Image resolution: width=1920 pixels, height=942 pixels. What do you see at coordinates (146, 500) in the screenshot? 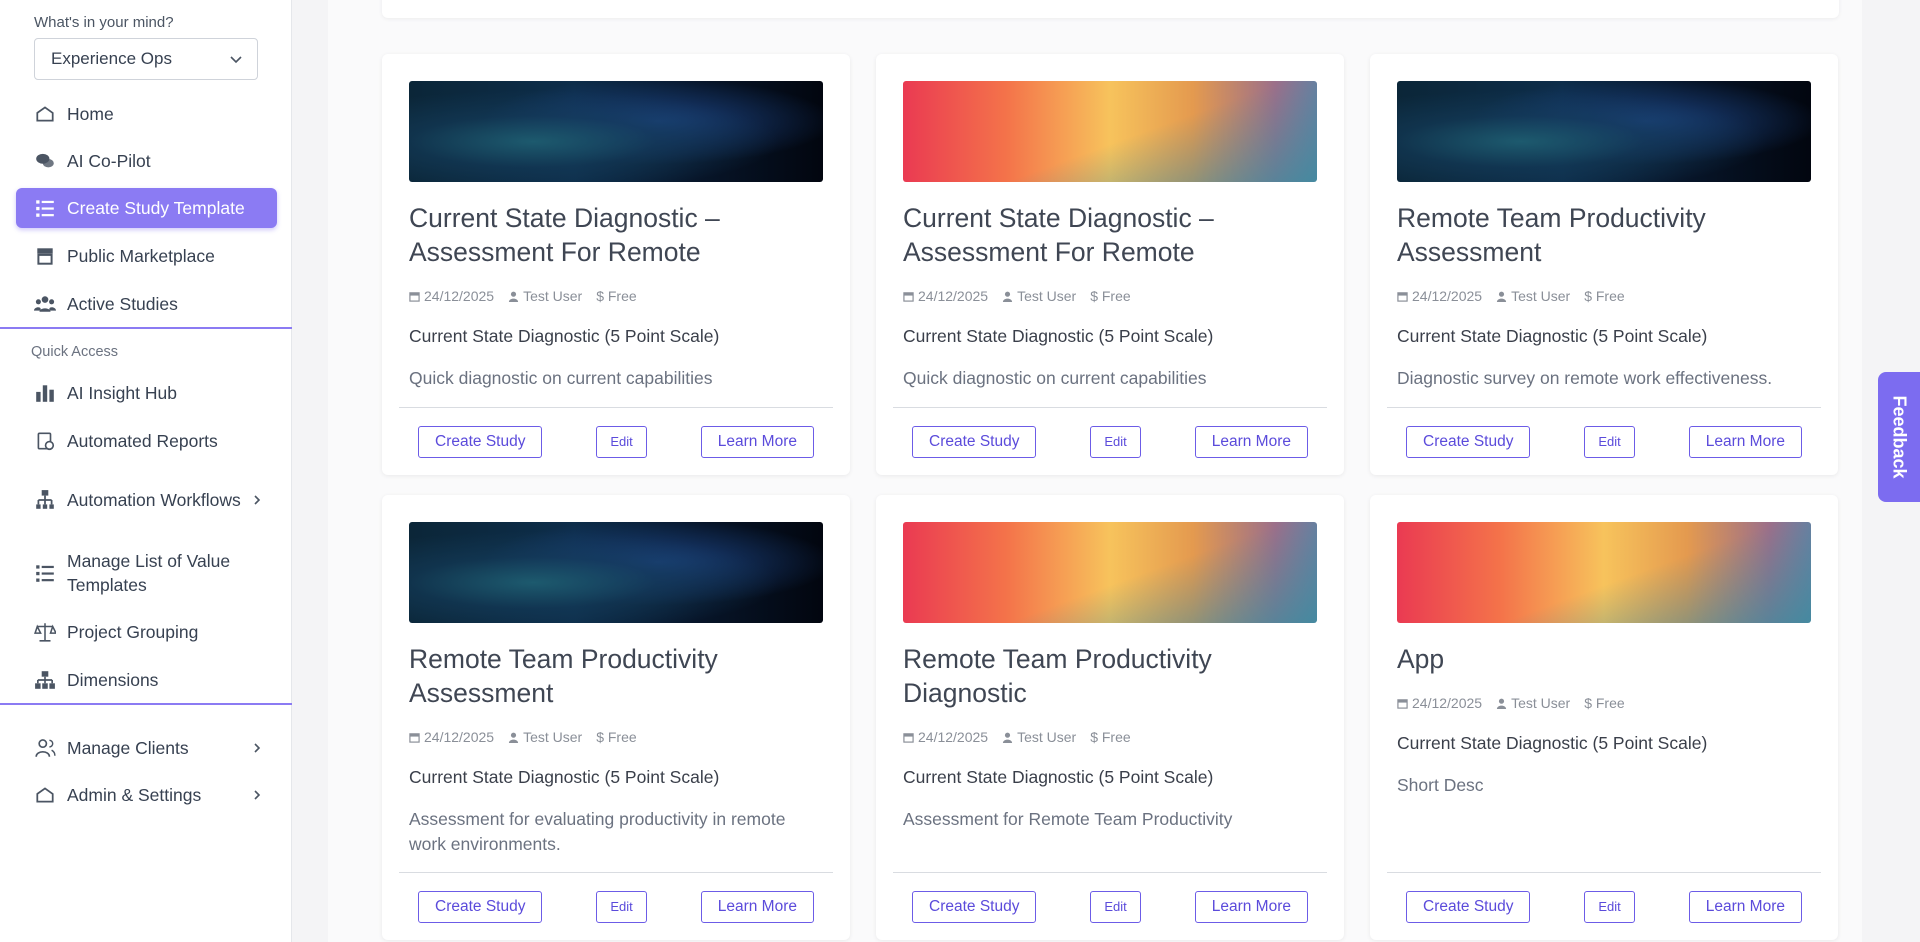
I see `nav-item: Automation Workflows` at bounding box center [146, 500].